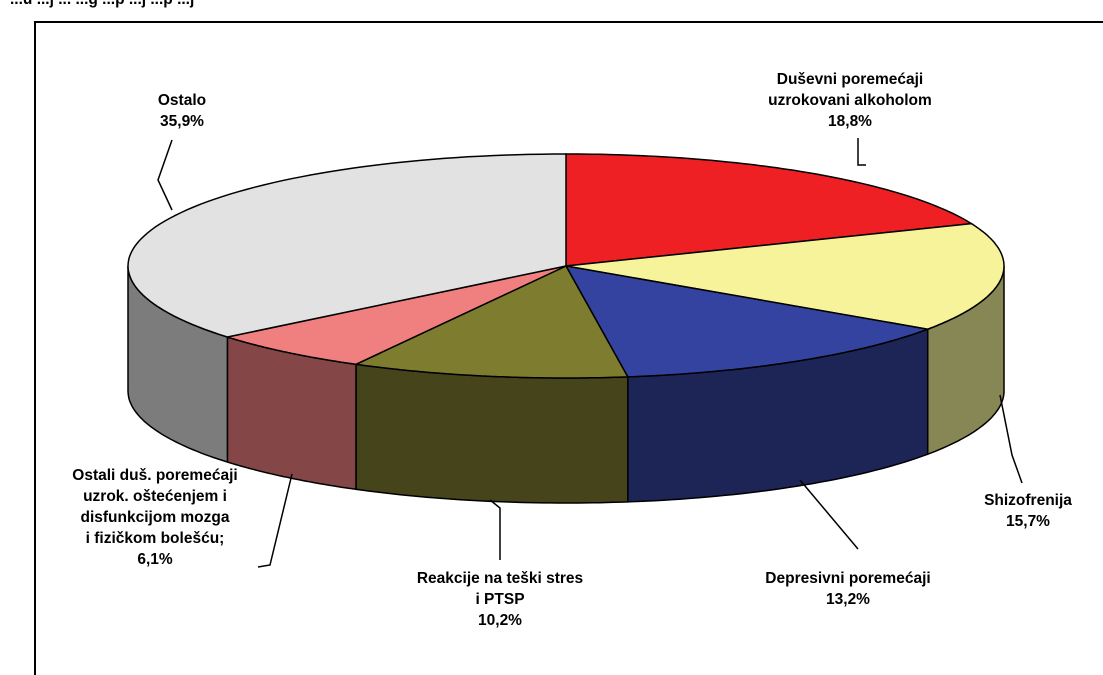  I want to click on slice-label-1: Shizofrenija 15,7%, so click(1028, 511).